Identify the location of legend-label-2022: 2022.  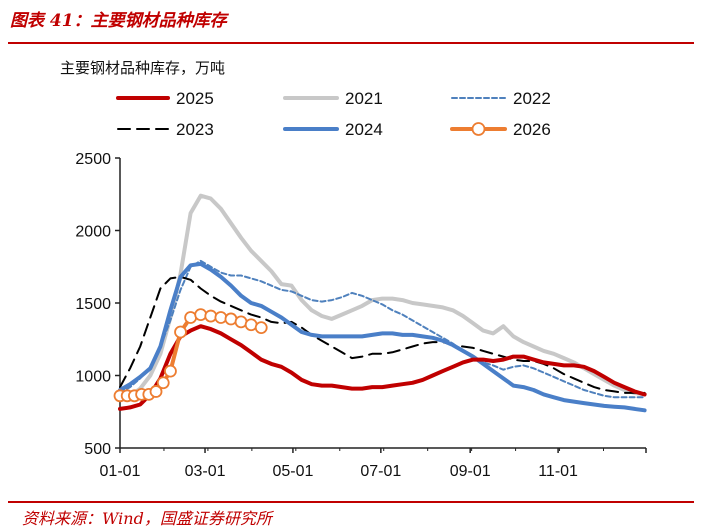
(532, 98).